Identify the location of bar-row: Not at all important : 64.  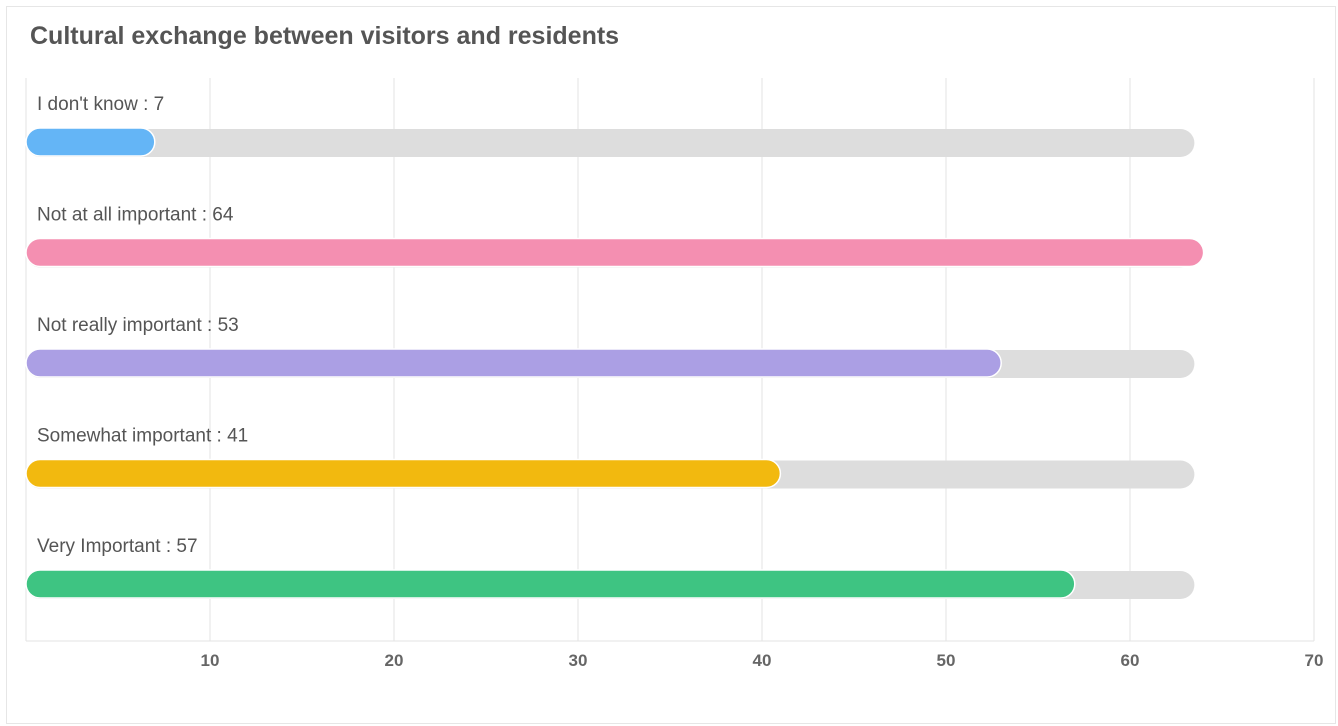
(615, 236).